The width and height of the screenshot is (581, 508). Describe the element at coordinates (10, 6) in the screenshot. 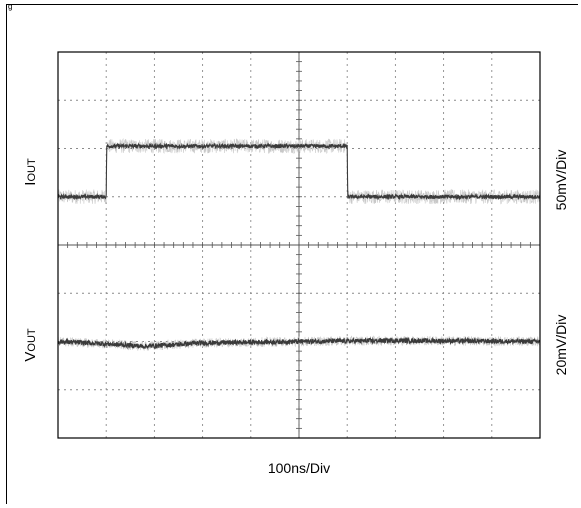

I see `figure-label: g` at that location.